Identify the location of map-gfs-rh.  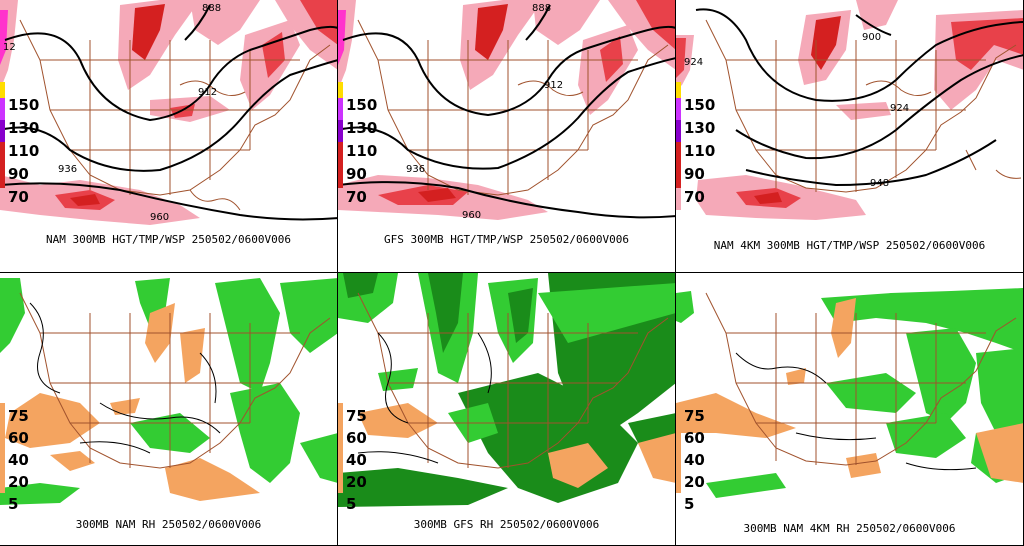
(506, 391).